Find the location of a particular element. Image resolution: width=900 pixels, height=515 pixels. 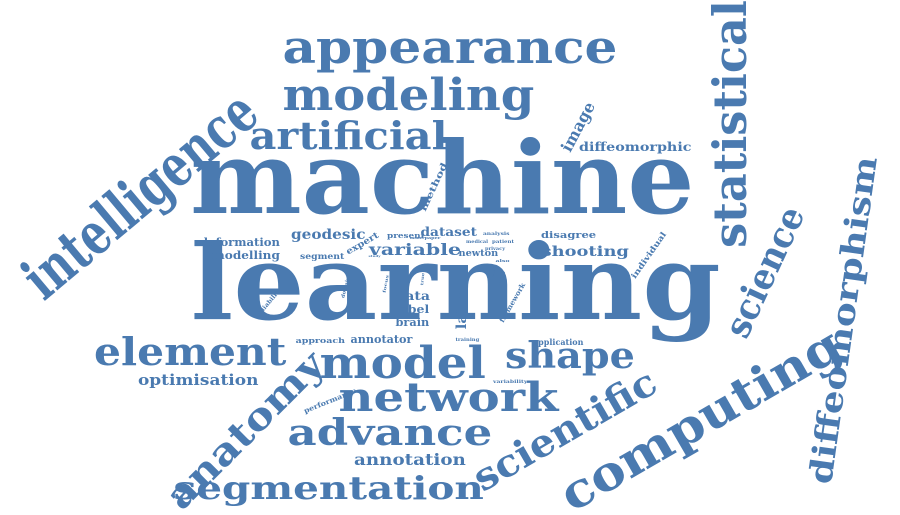

word-medical: medical is located at coordinates (477, 241).